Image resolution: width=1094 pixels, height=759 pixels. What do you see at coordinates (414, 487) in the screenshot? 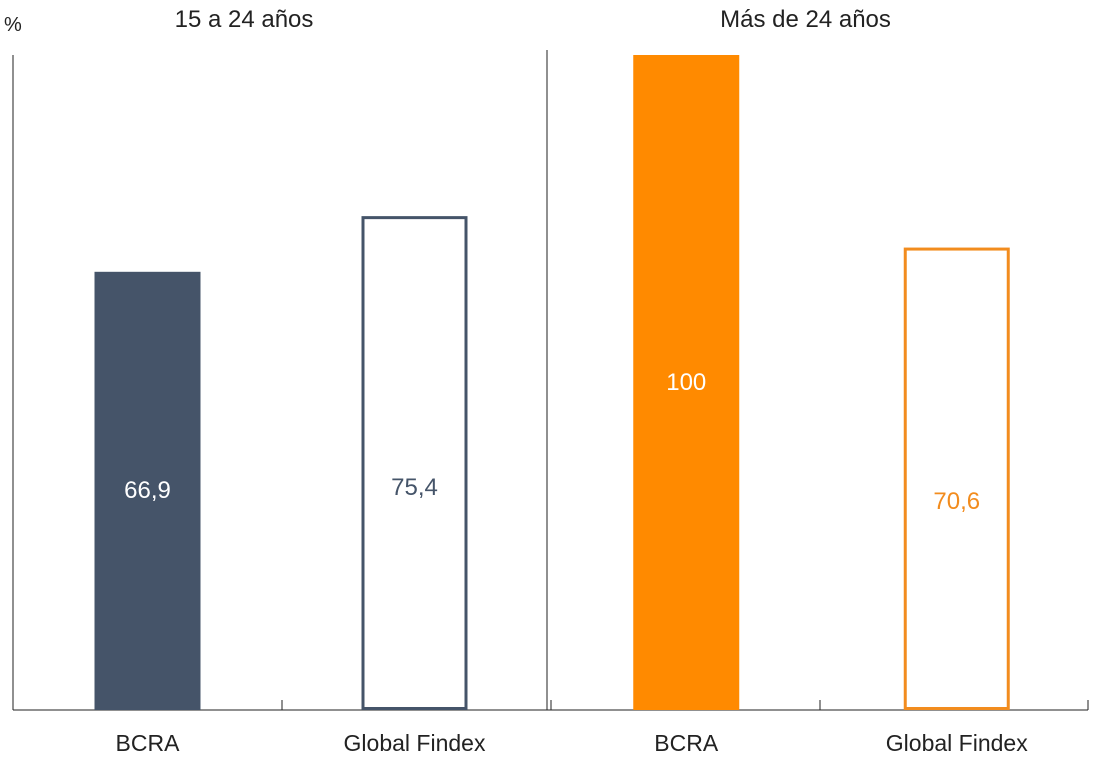
I see `bar-value-label: 75,4` at bounding box center [414, 487].